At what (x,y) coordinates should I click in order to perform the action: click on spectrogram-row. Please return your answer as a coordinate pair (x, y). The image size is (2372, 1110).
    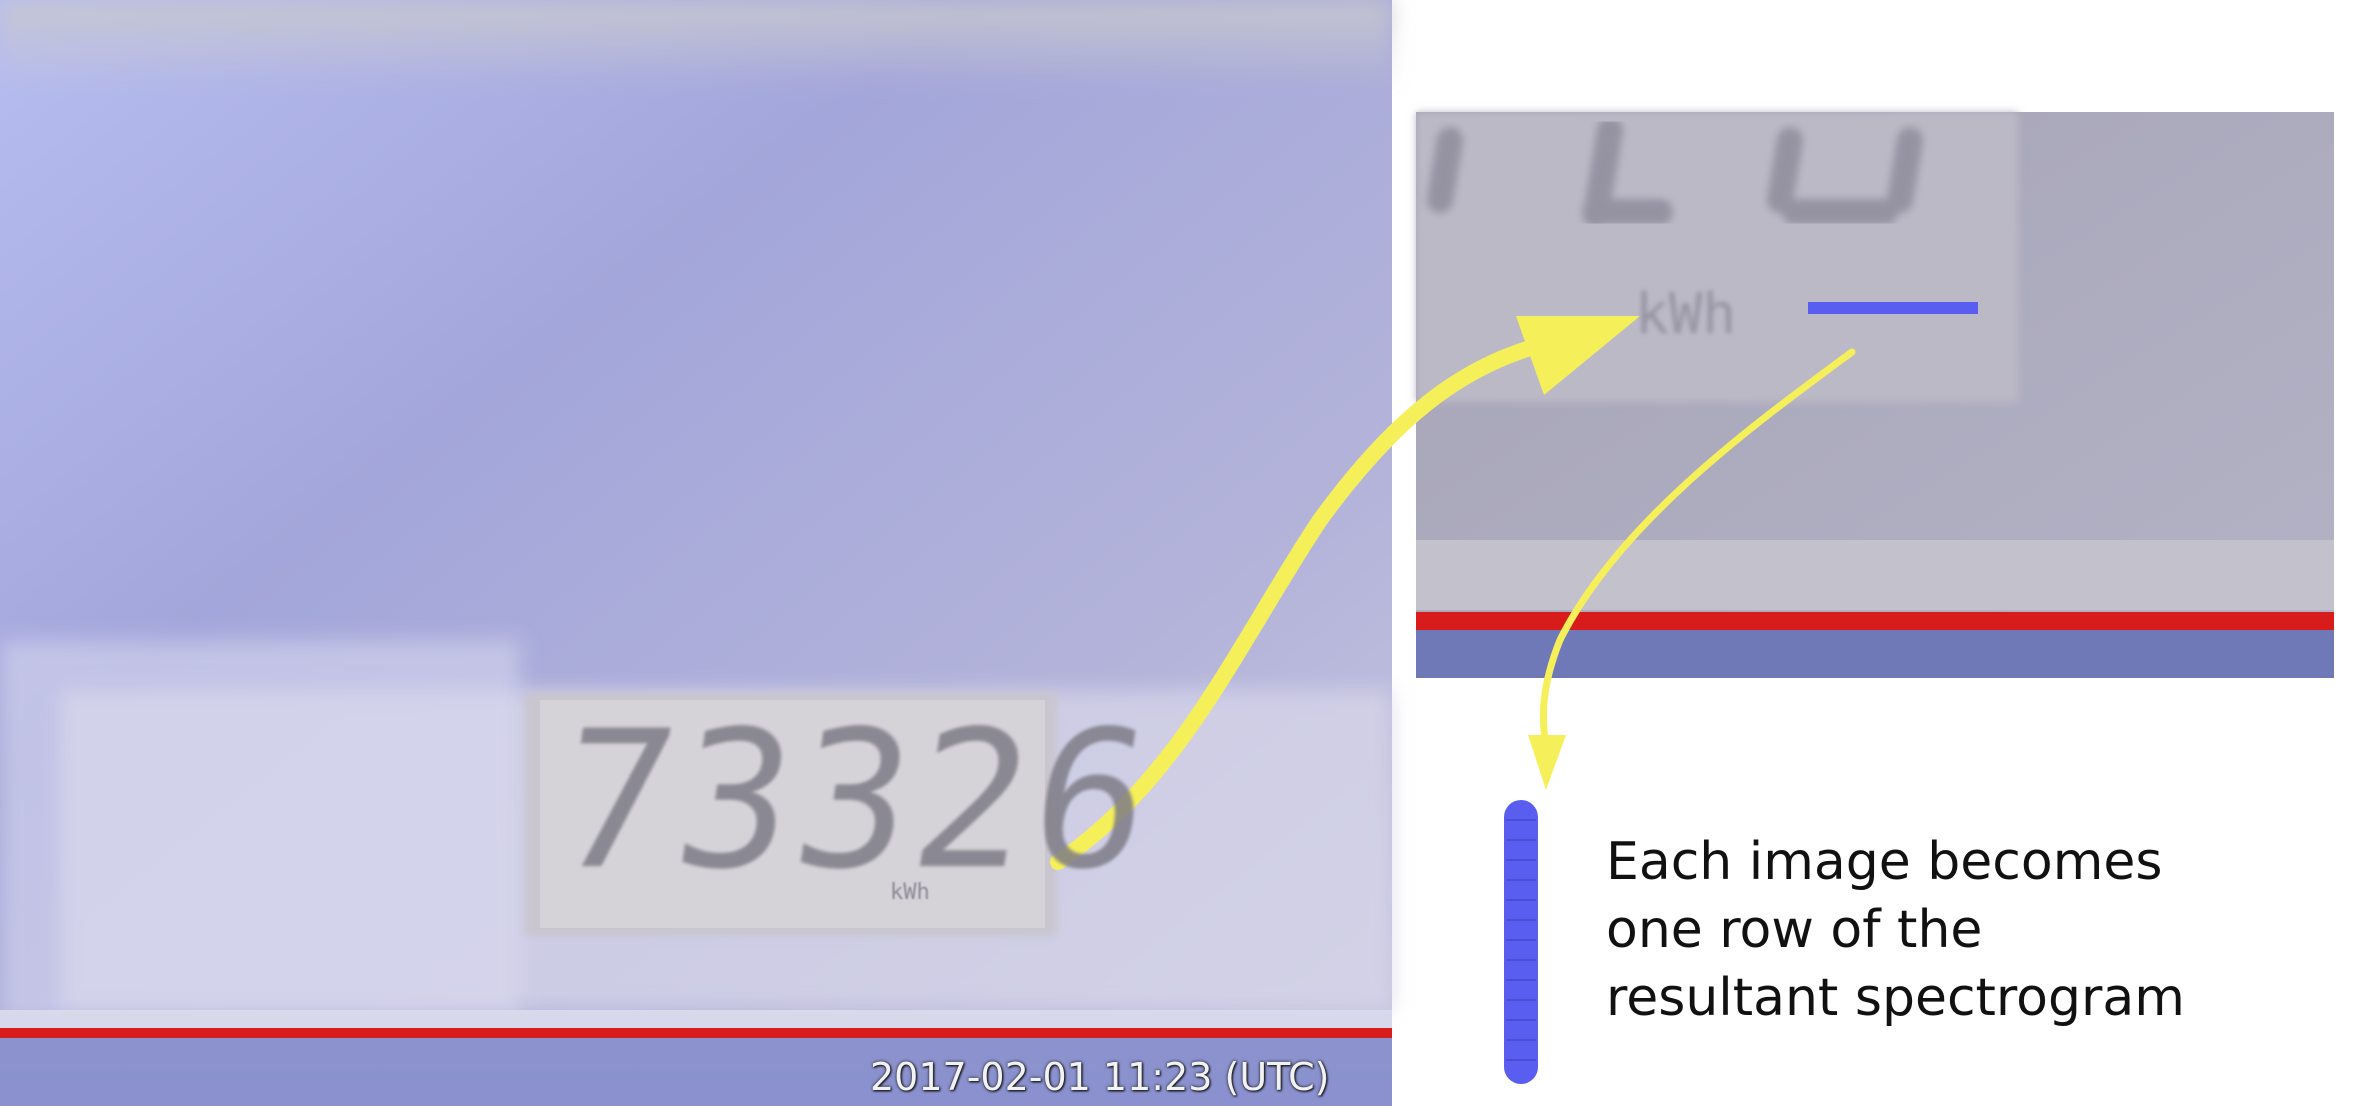
    Looking at the image, I should click on (1521, 942).